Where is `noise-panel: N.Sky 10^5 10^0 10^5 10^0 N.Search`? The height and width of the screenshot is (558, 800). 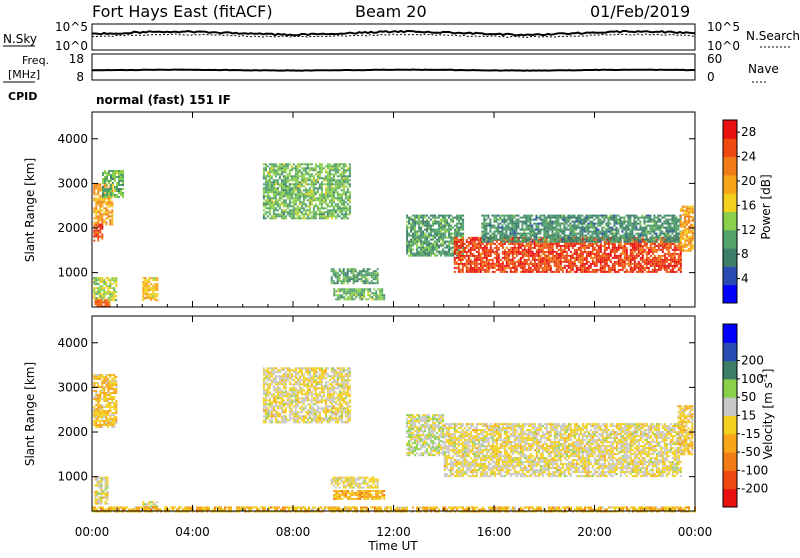 noise-panel: N.Sky 10^5 10^0 10^5 10^0 N.Search is located at coordinates (401, 36).